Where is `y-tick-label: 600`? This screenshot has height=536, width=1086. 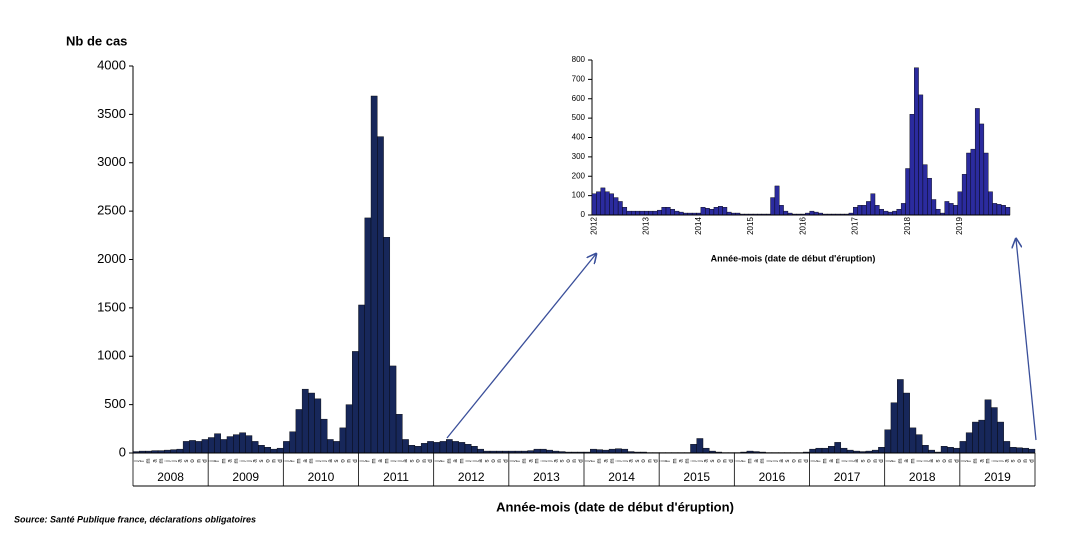
y-tick-label: 600 is located at coordinates (579, 98).